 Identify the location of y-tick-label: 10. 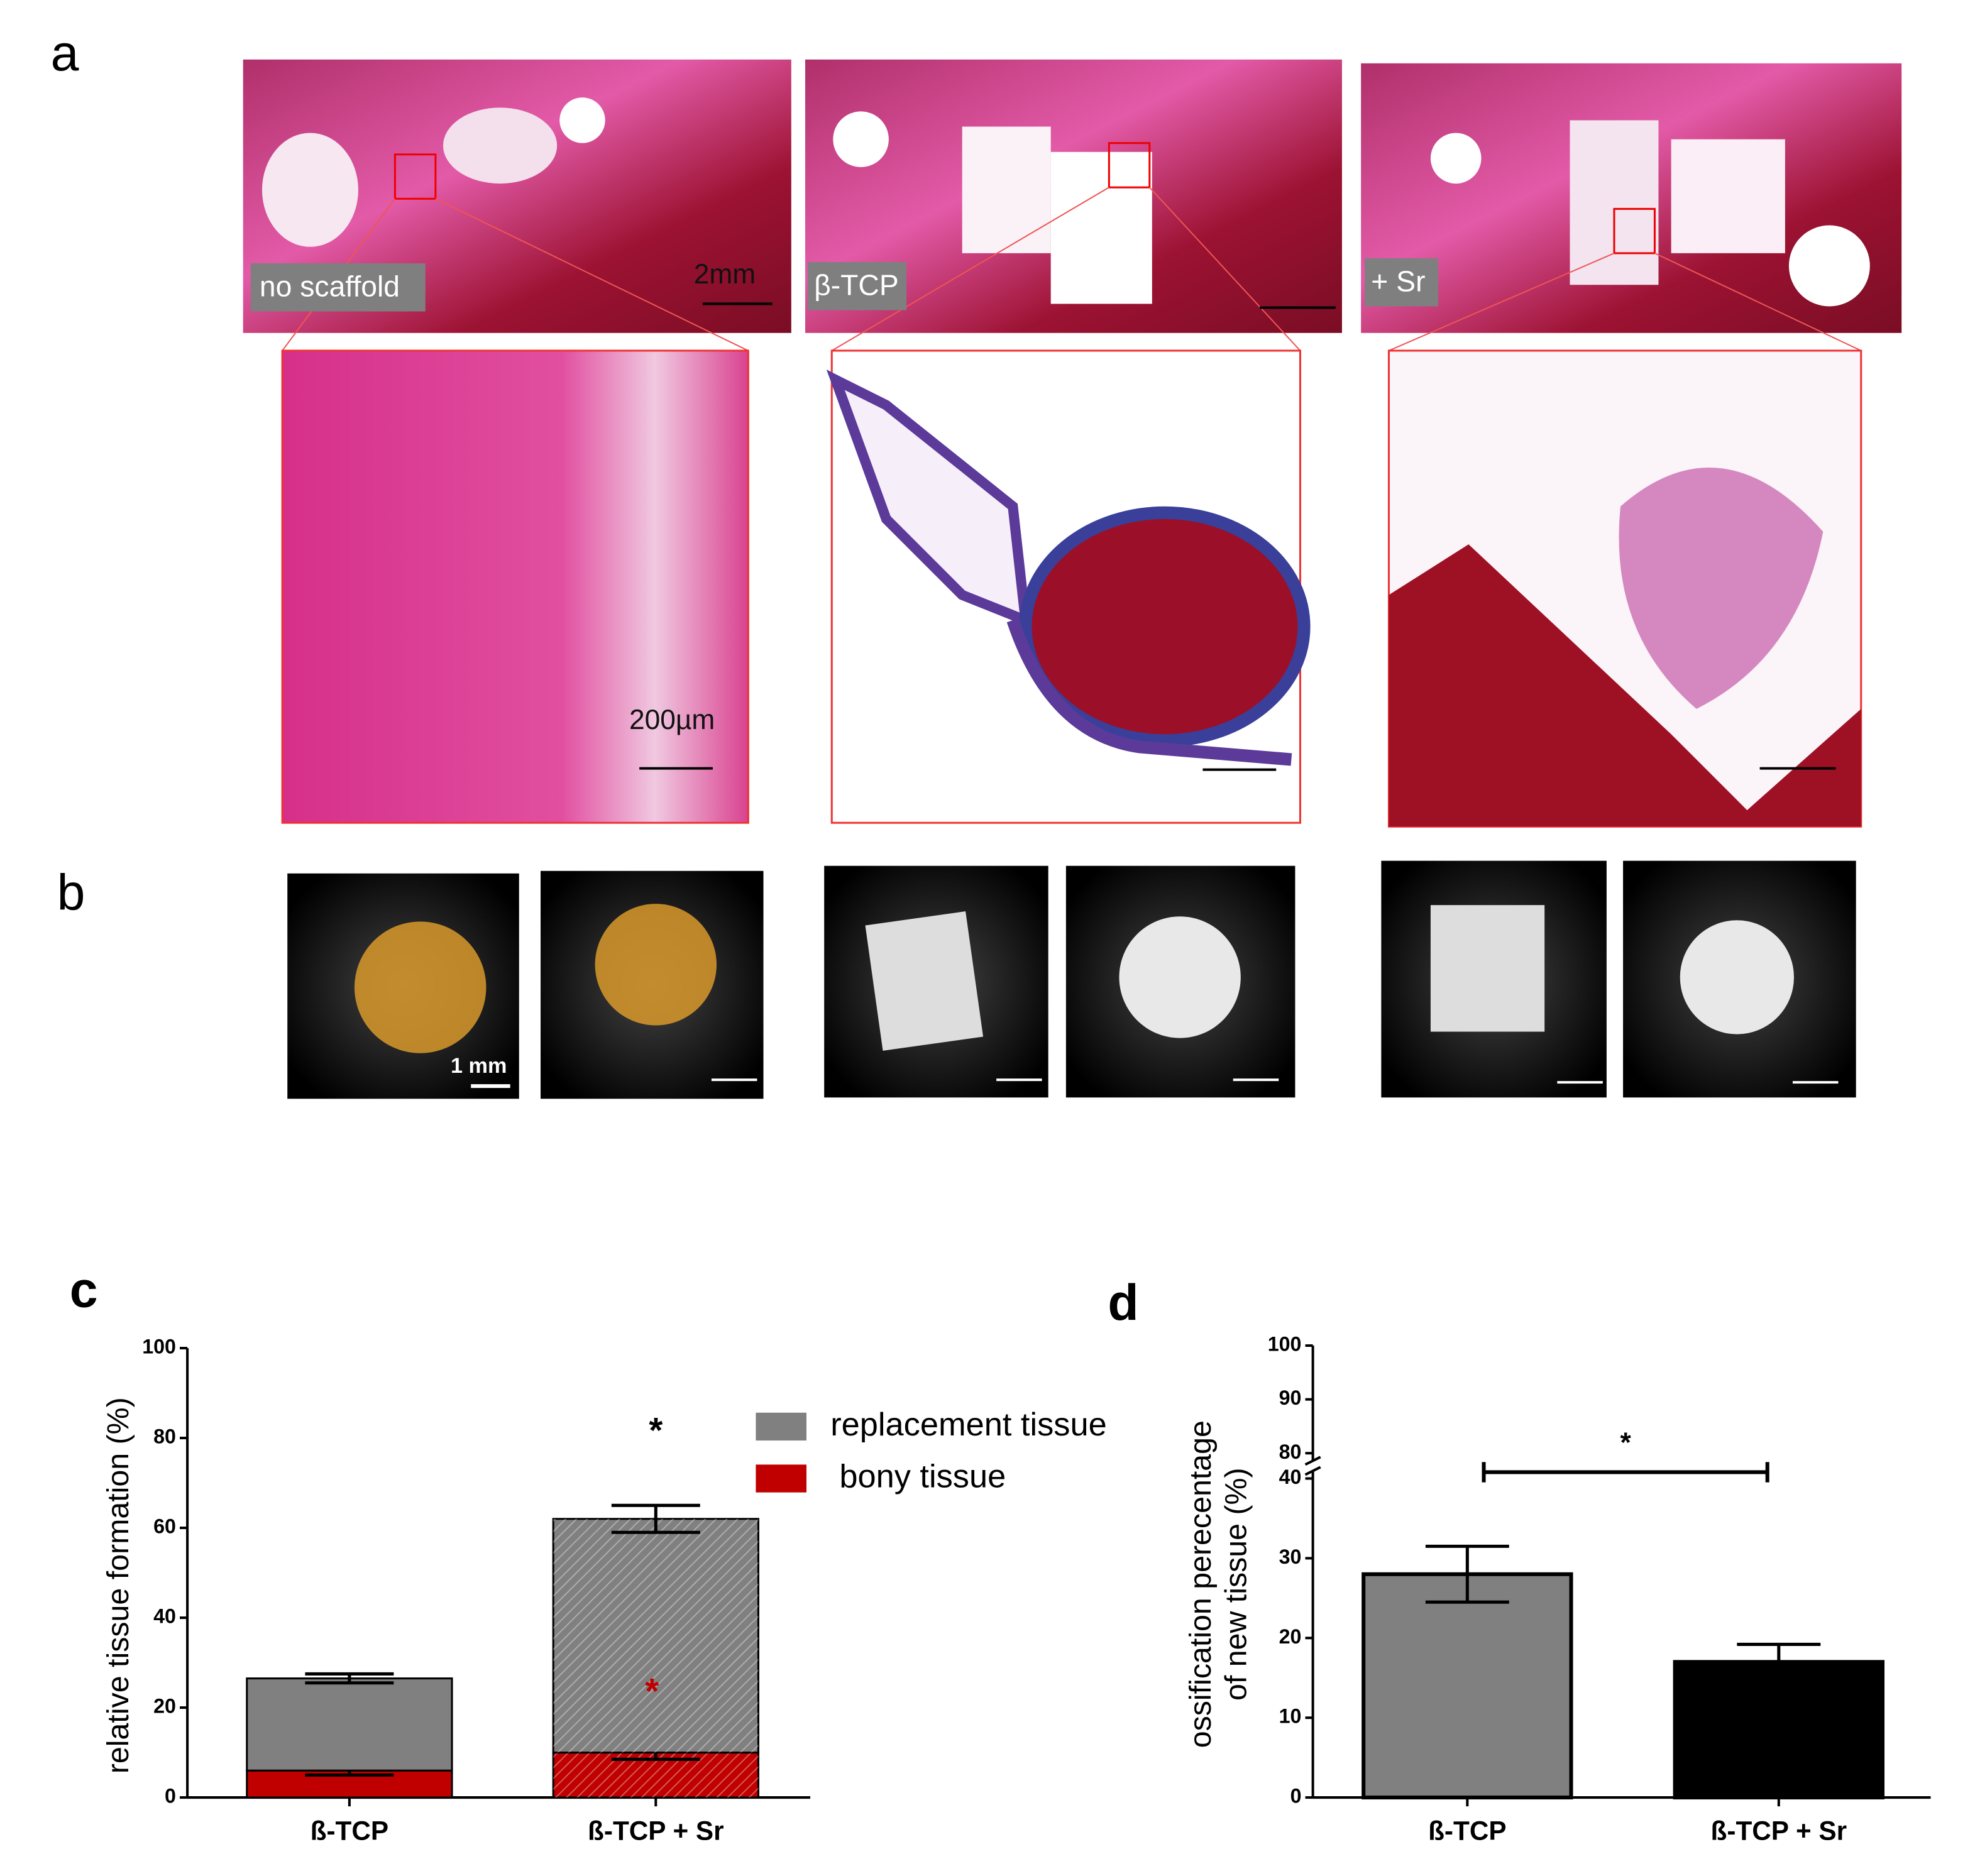
(1290, 1716).